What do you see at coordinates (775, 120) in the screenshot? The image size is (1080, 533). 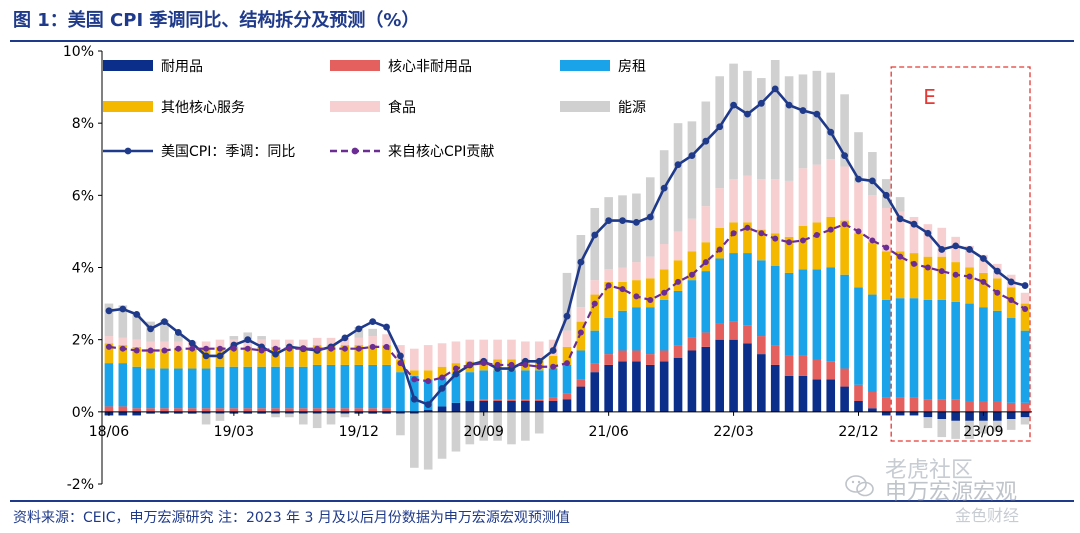 I see `bar-energy-22/06` at bounding box center [775, 120].